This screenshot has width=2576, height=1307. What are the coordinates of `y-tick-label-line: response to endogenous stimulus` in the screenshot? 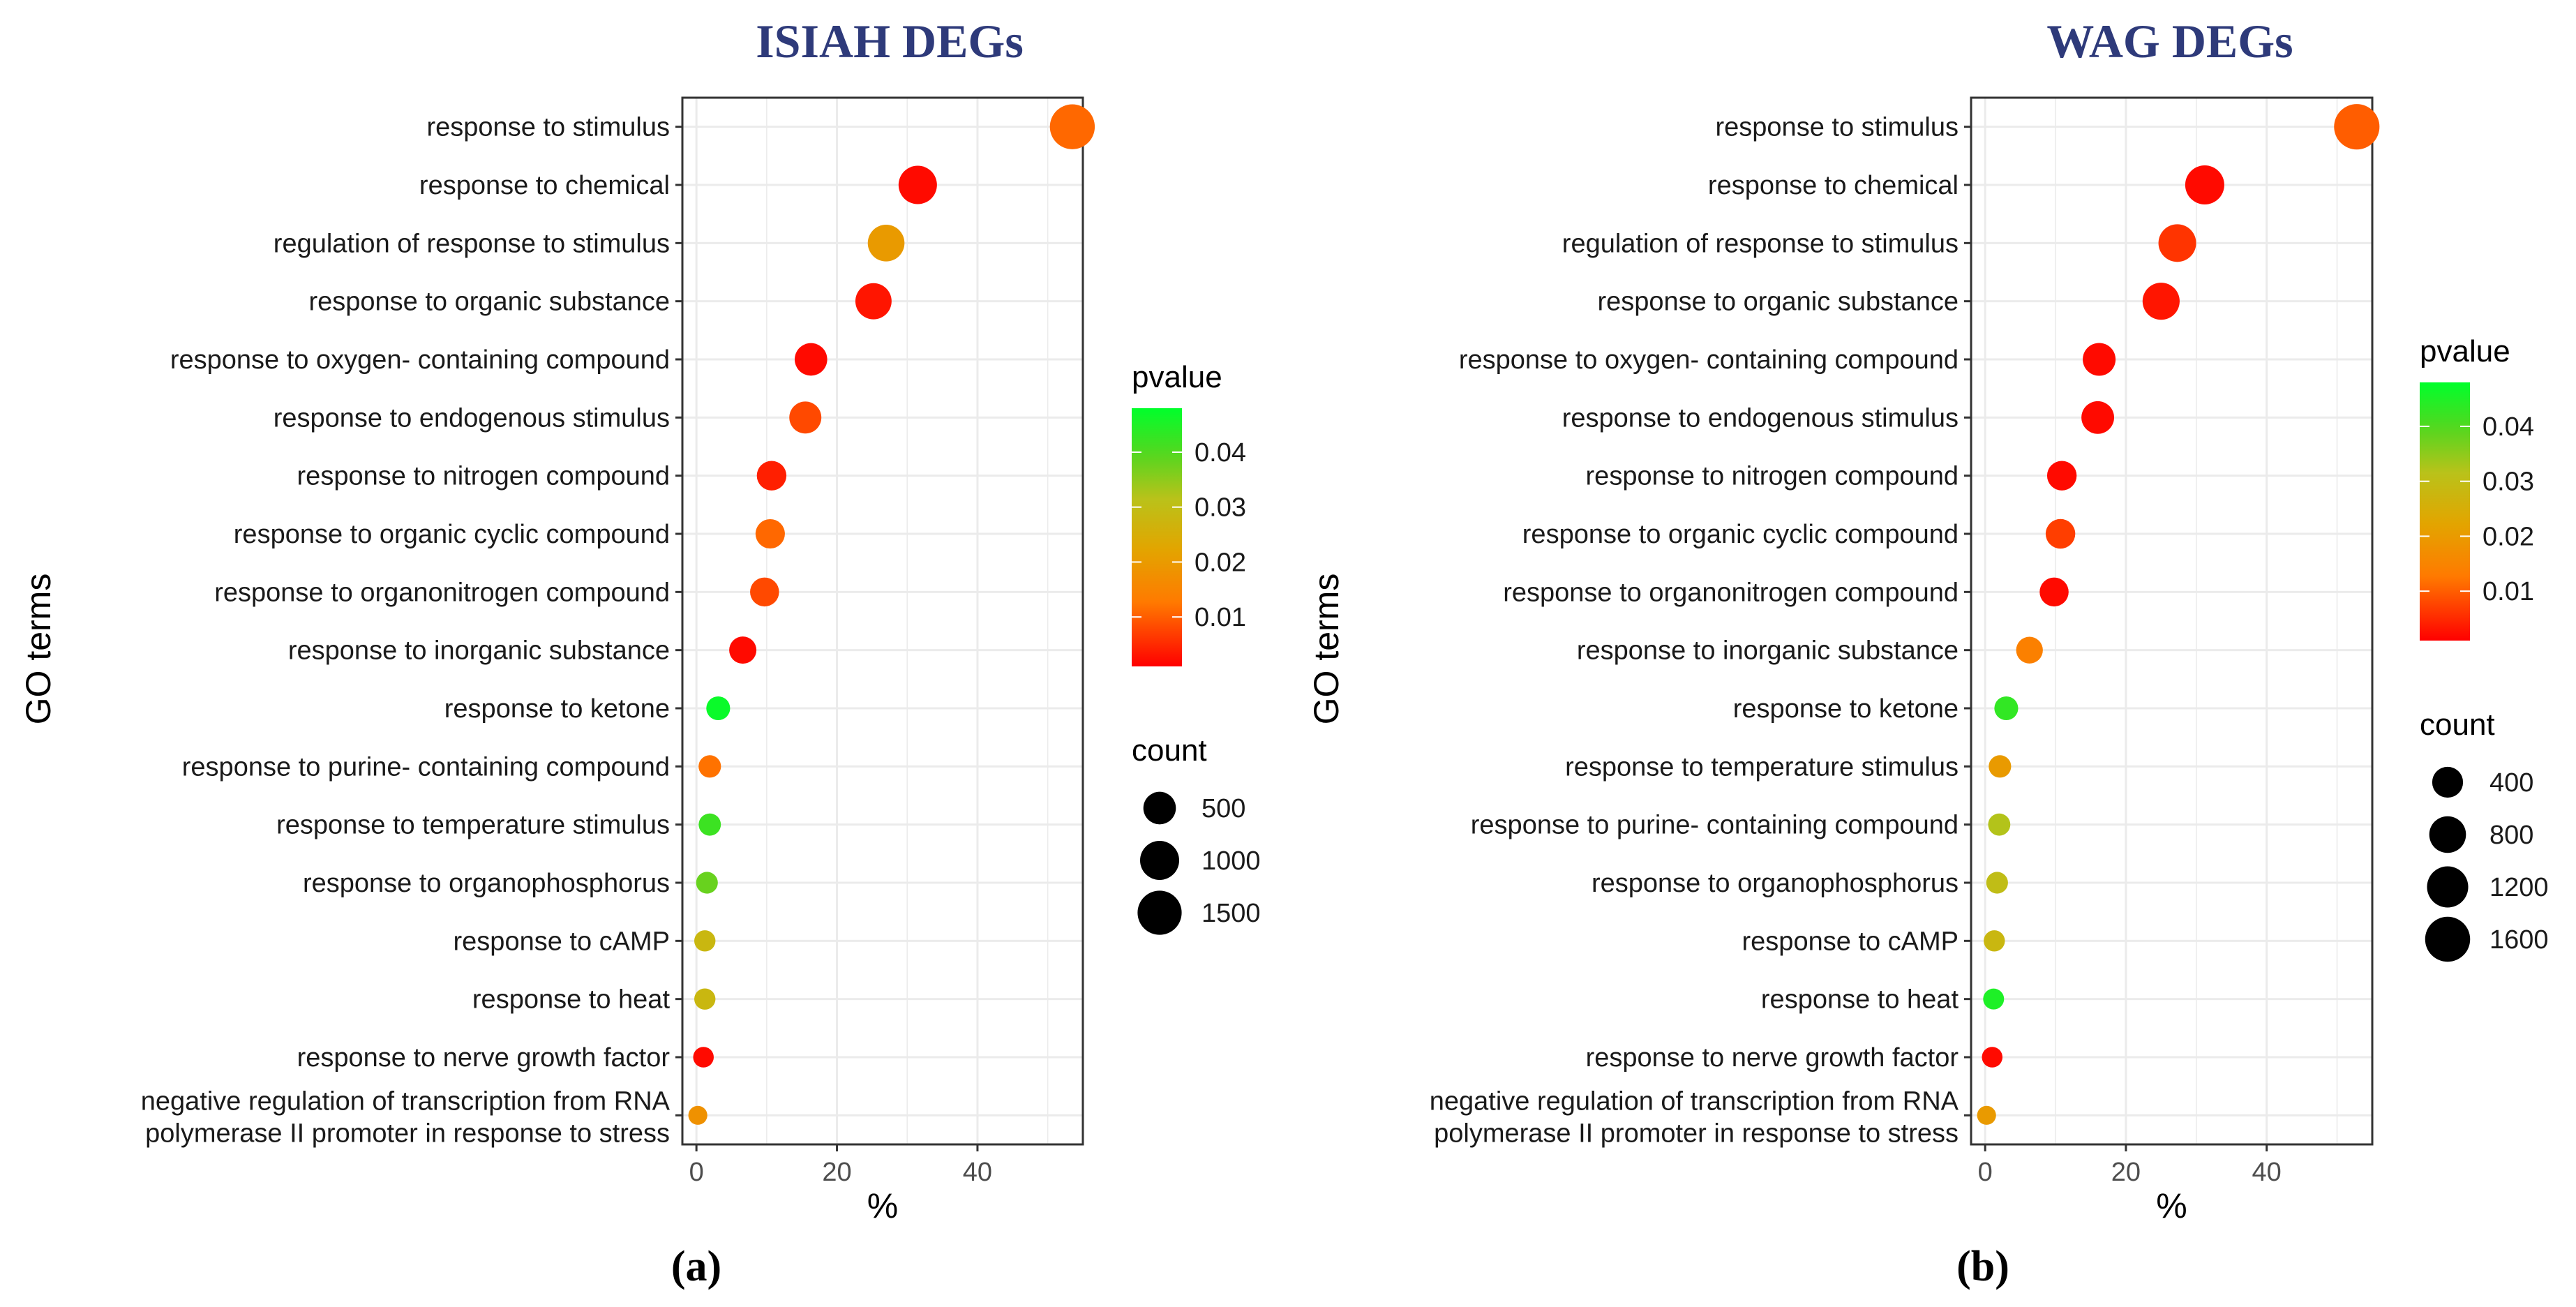 It's located at (1760, 418).